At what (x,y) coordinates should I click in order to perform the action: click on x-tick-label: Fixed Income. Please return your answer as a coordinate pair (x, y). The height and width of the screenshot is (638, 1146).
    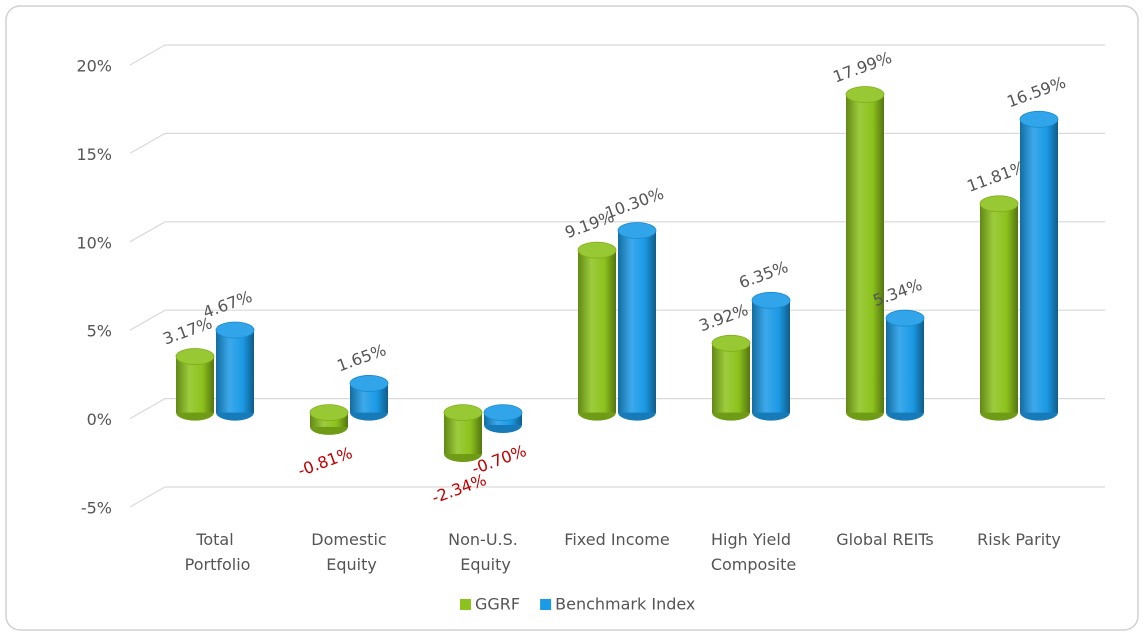
    Looking at the image, I should click on (616, 539).